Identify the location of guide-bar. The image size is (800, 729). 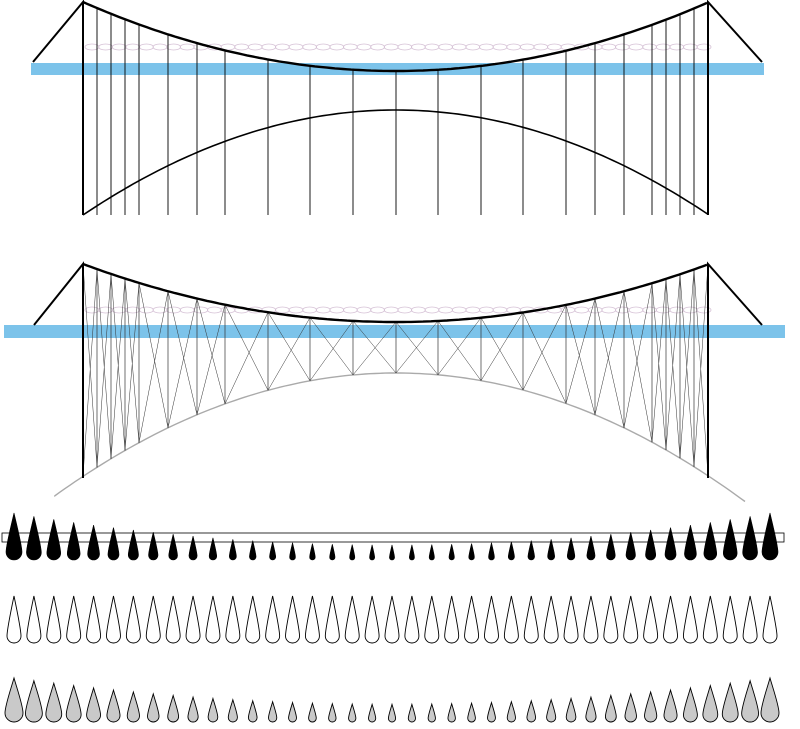
(393, 537).